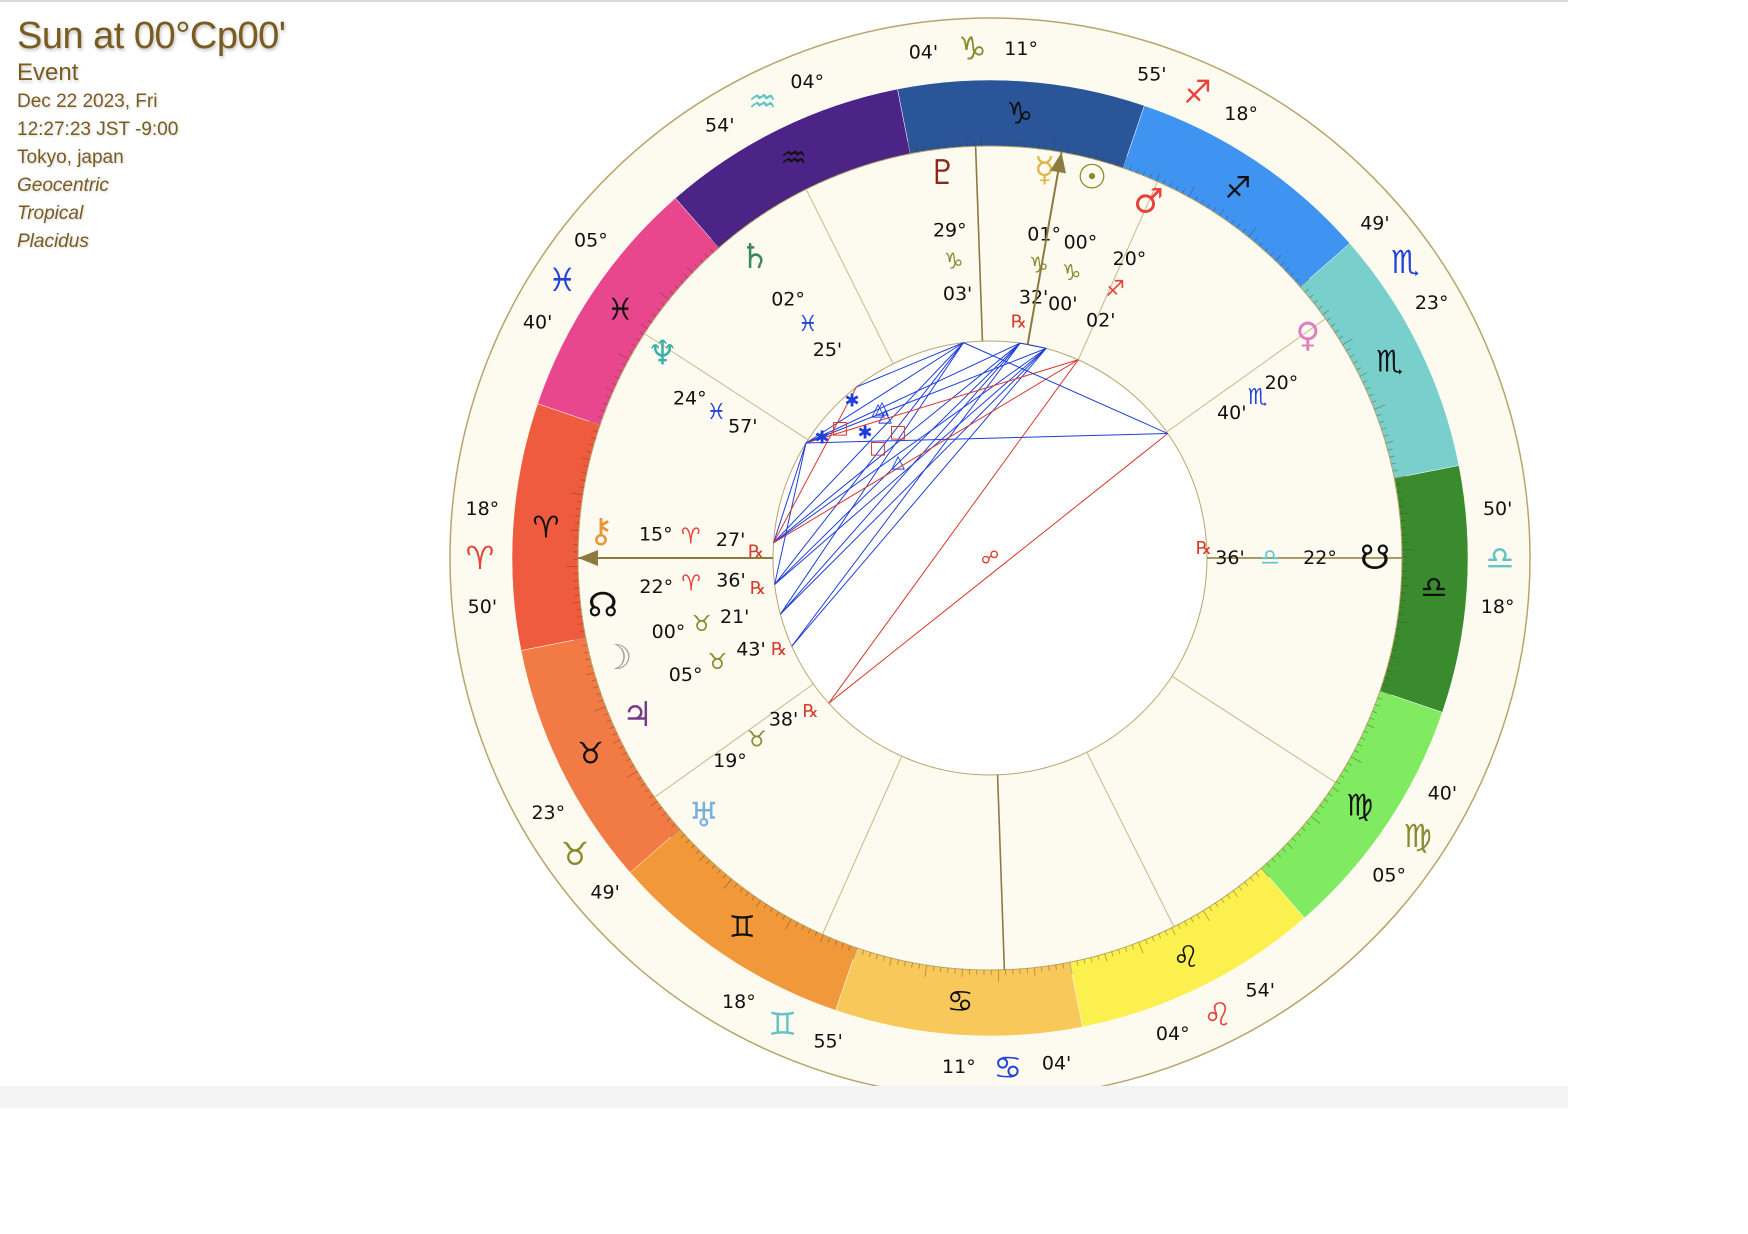 The height and width of the screenshot is (1234, 1748). Describe the element at coordinates (702, 385) in the screenshot. I see `planet-neptune: ♆ 24°♓57'` at that location.